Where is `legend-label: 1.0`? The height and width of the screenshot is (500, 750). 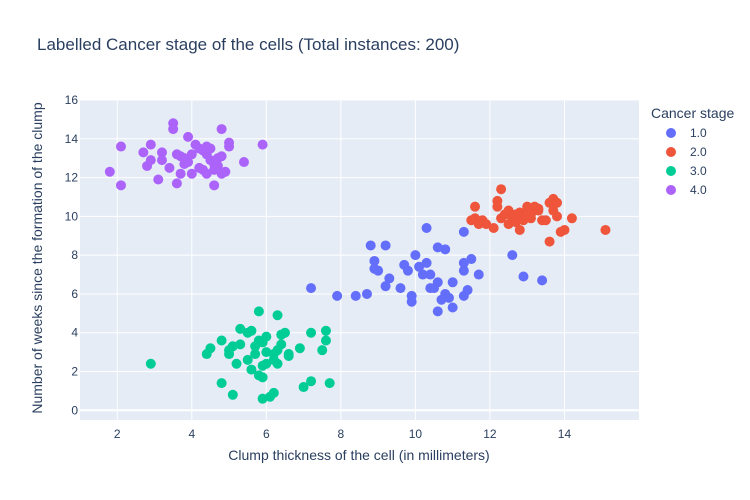
legend-label: 1.0 is located at coordinates (698, 133).